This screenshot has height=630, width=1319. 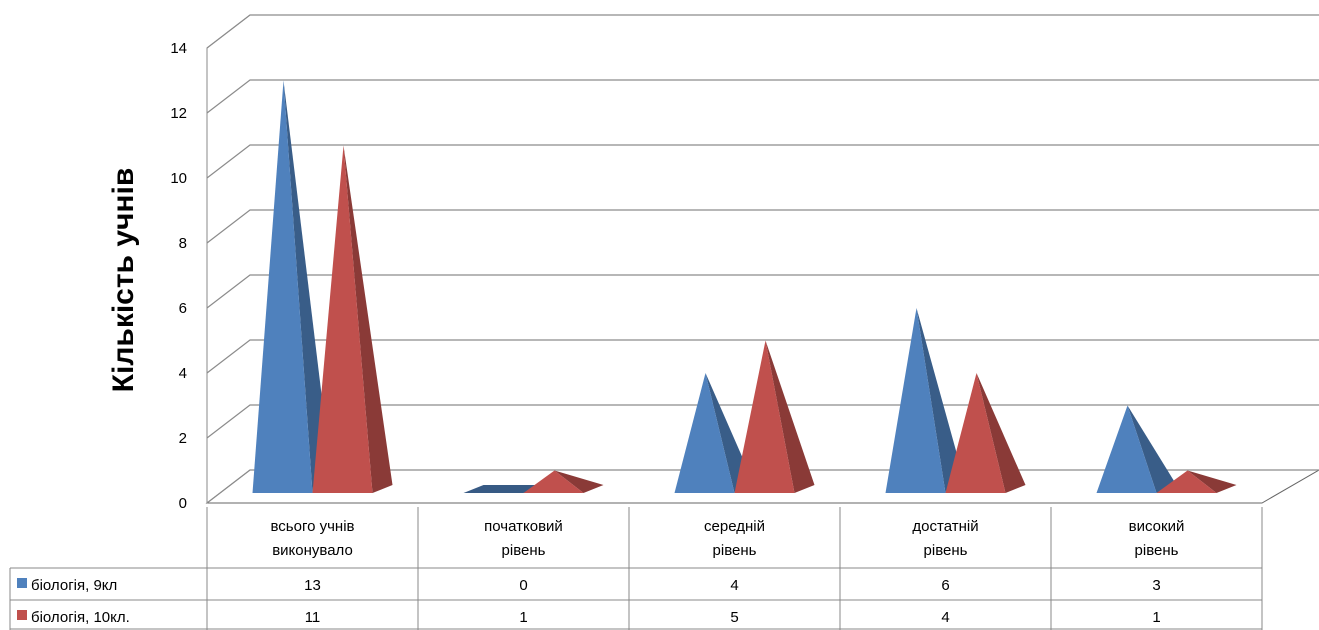 What do you see at coordinates (178, 113) in the screenshot?
I see `y-tick-label: 12` at bounding box center [178, 113].